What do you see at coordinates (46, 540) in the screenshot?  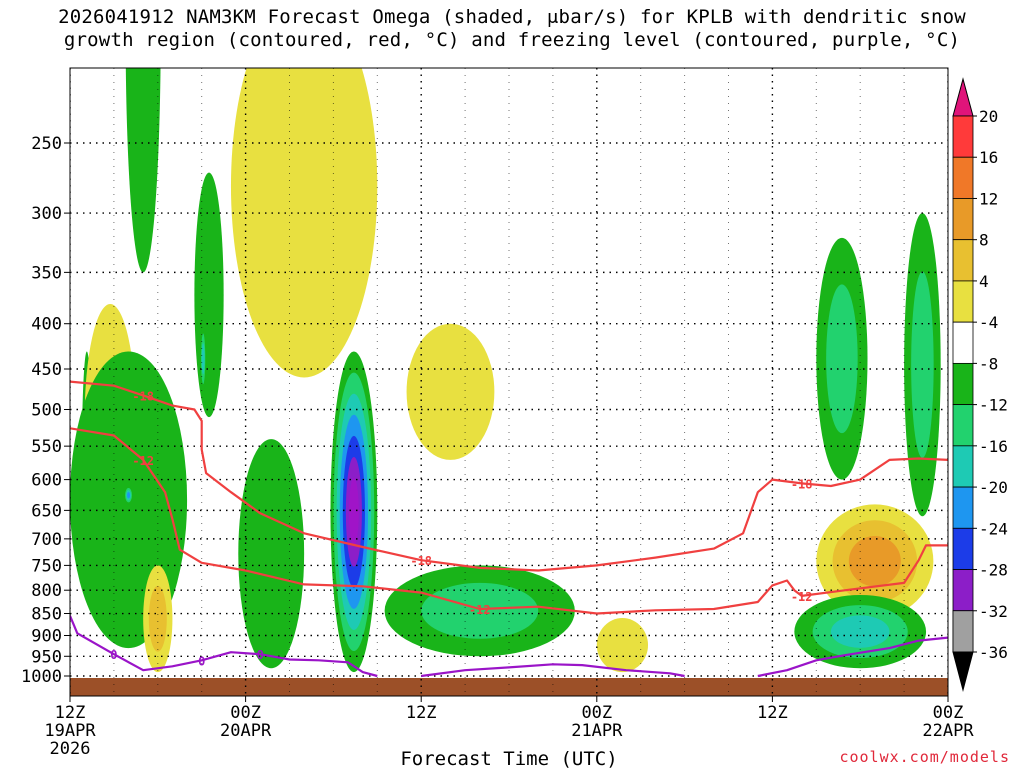 I see `y-tick-label: 700` at bounding box center [46, 540].